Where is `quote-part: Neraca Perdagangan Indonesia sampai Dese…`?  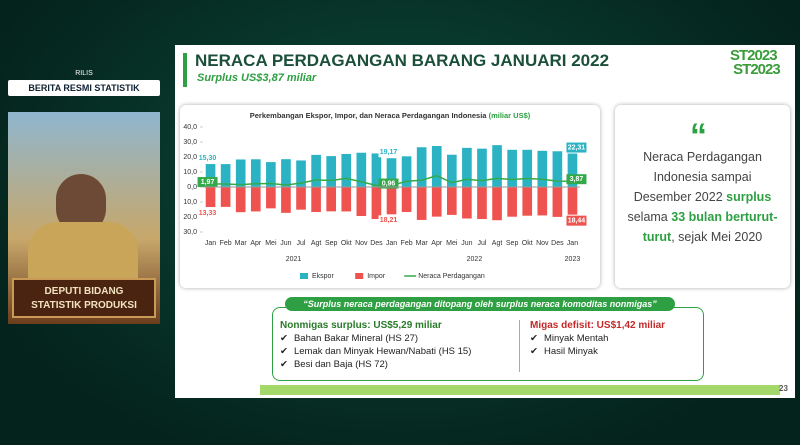 quote-part: Neraca Perdagangan Indonesia sampai Dese… is located at coordinates (697, 177).